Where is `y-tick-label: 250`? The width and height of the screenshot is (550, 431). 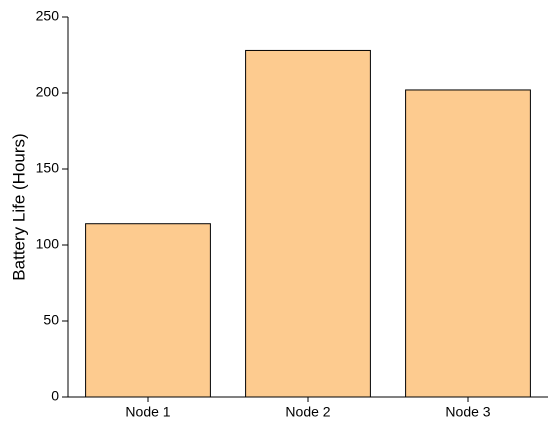
y-tick-label: 250 is located at coordinates (48, 16).